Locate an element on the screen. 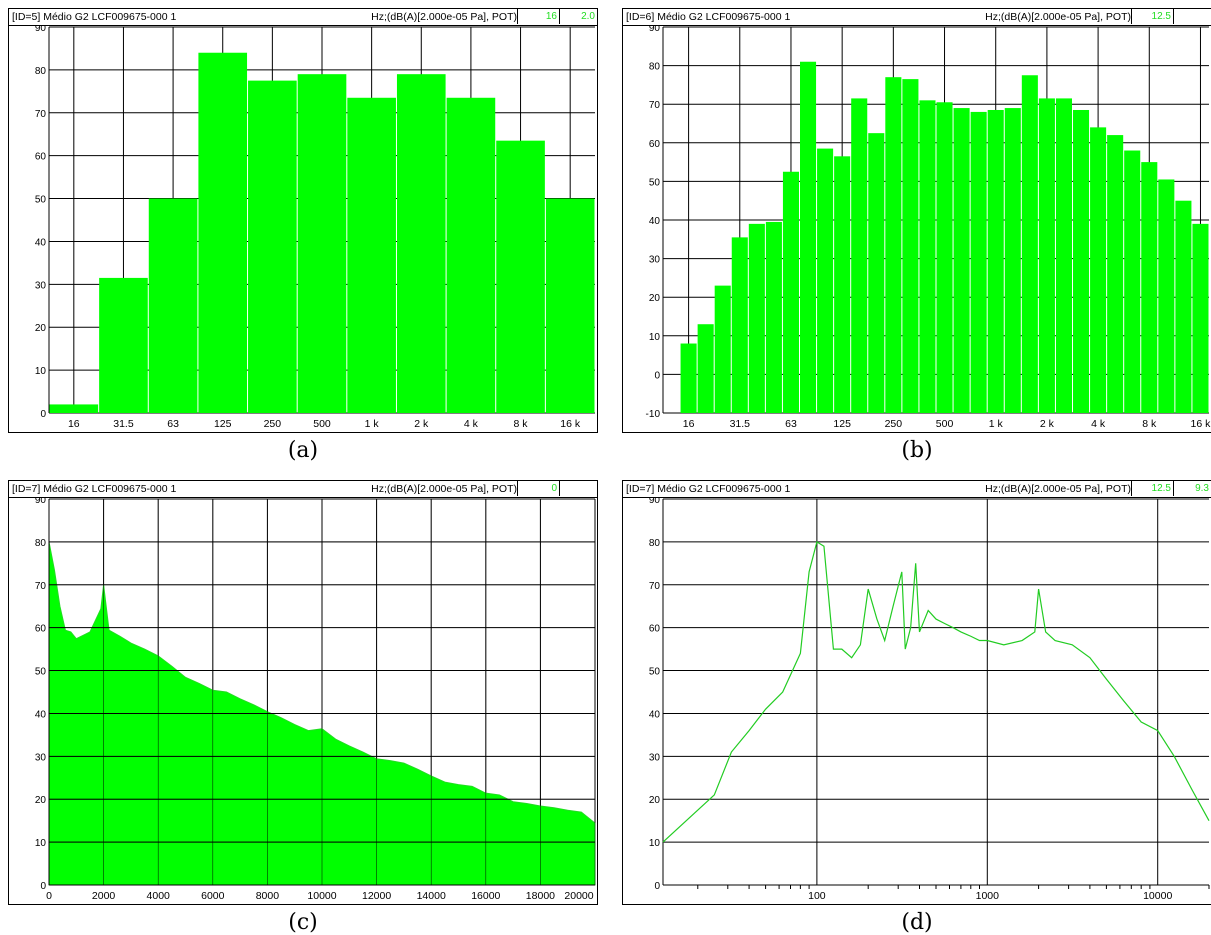 The image size is (1211, 935). x-tick-label: 14000 is located at coordinates (431, 896).